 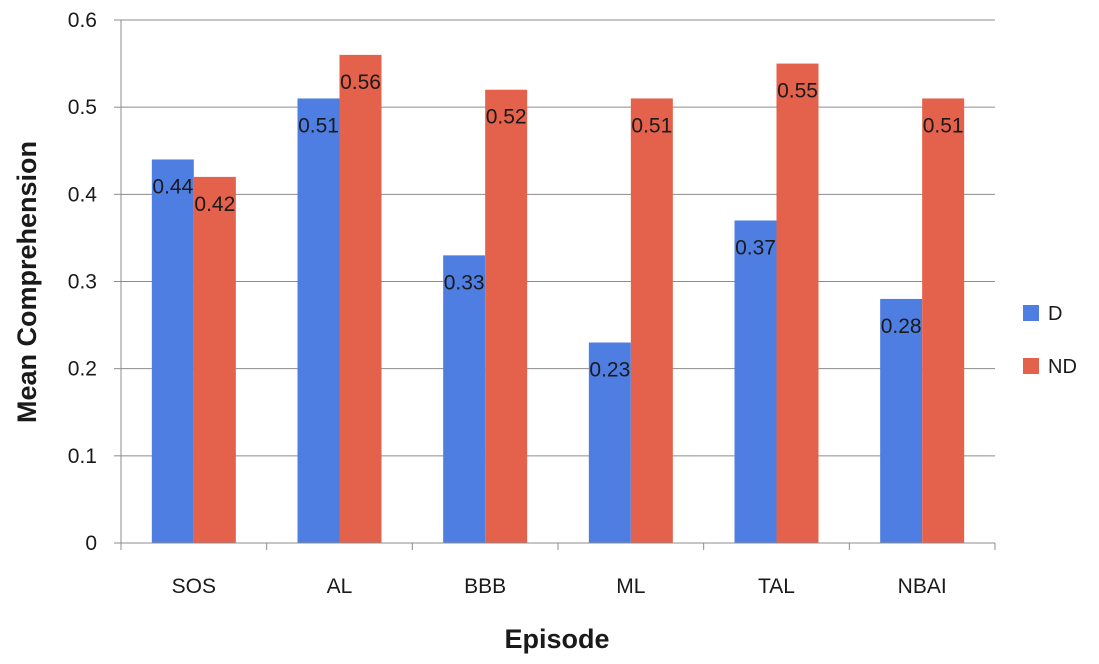 What do you see at coordinates (27, 282) in the screenshot?
I see `y-axis-title: Mean Comprehension` at bounding box center [27, 282].